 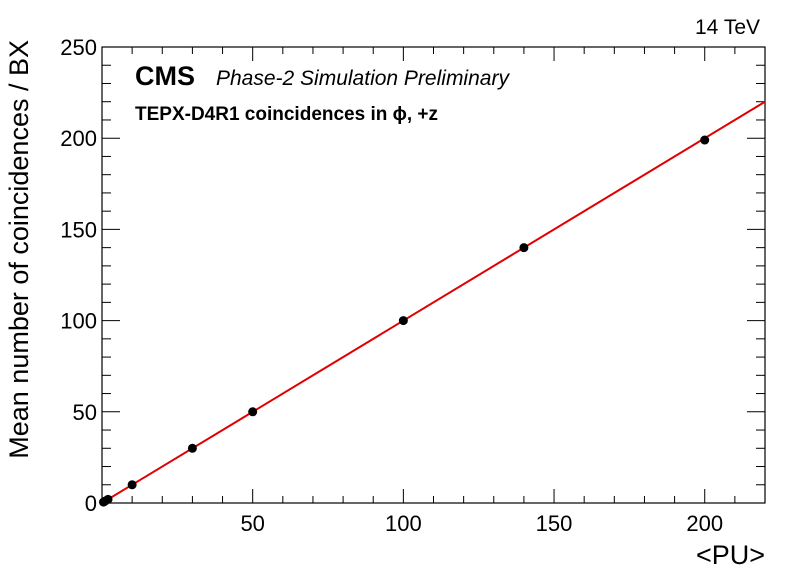 I want to click on x-tick-label: 150, so click(x=554, y=523).